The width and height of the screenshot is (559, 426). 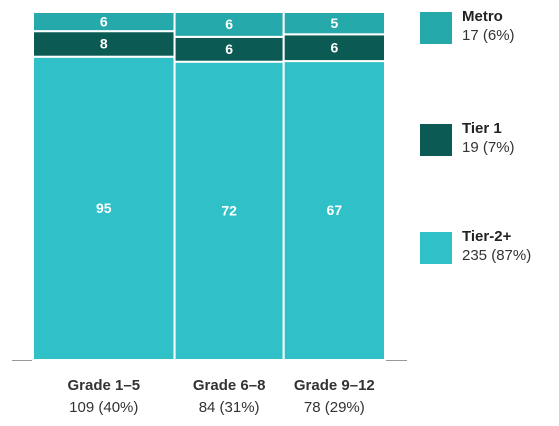 I want to click on segment-label: 67, so click(x=335, y=210).